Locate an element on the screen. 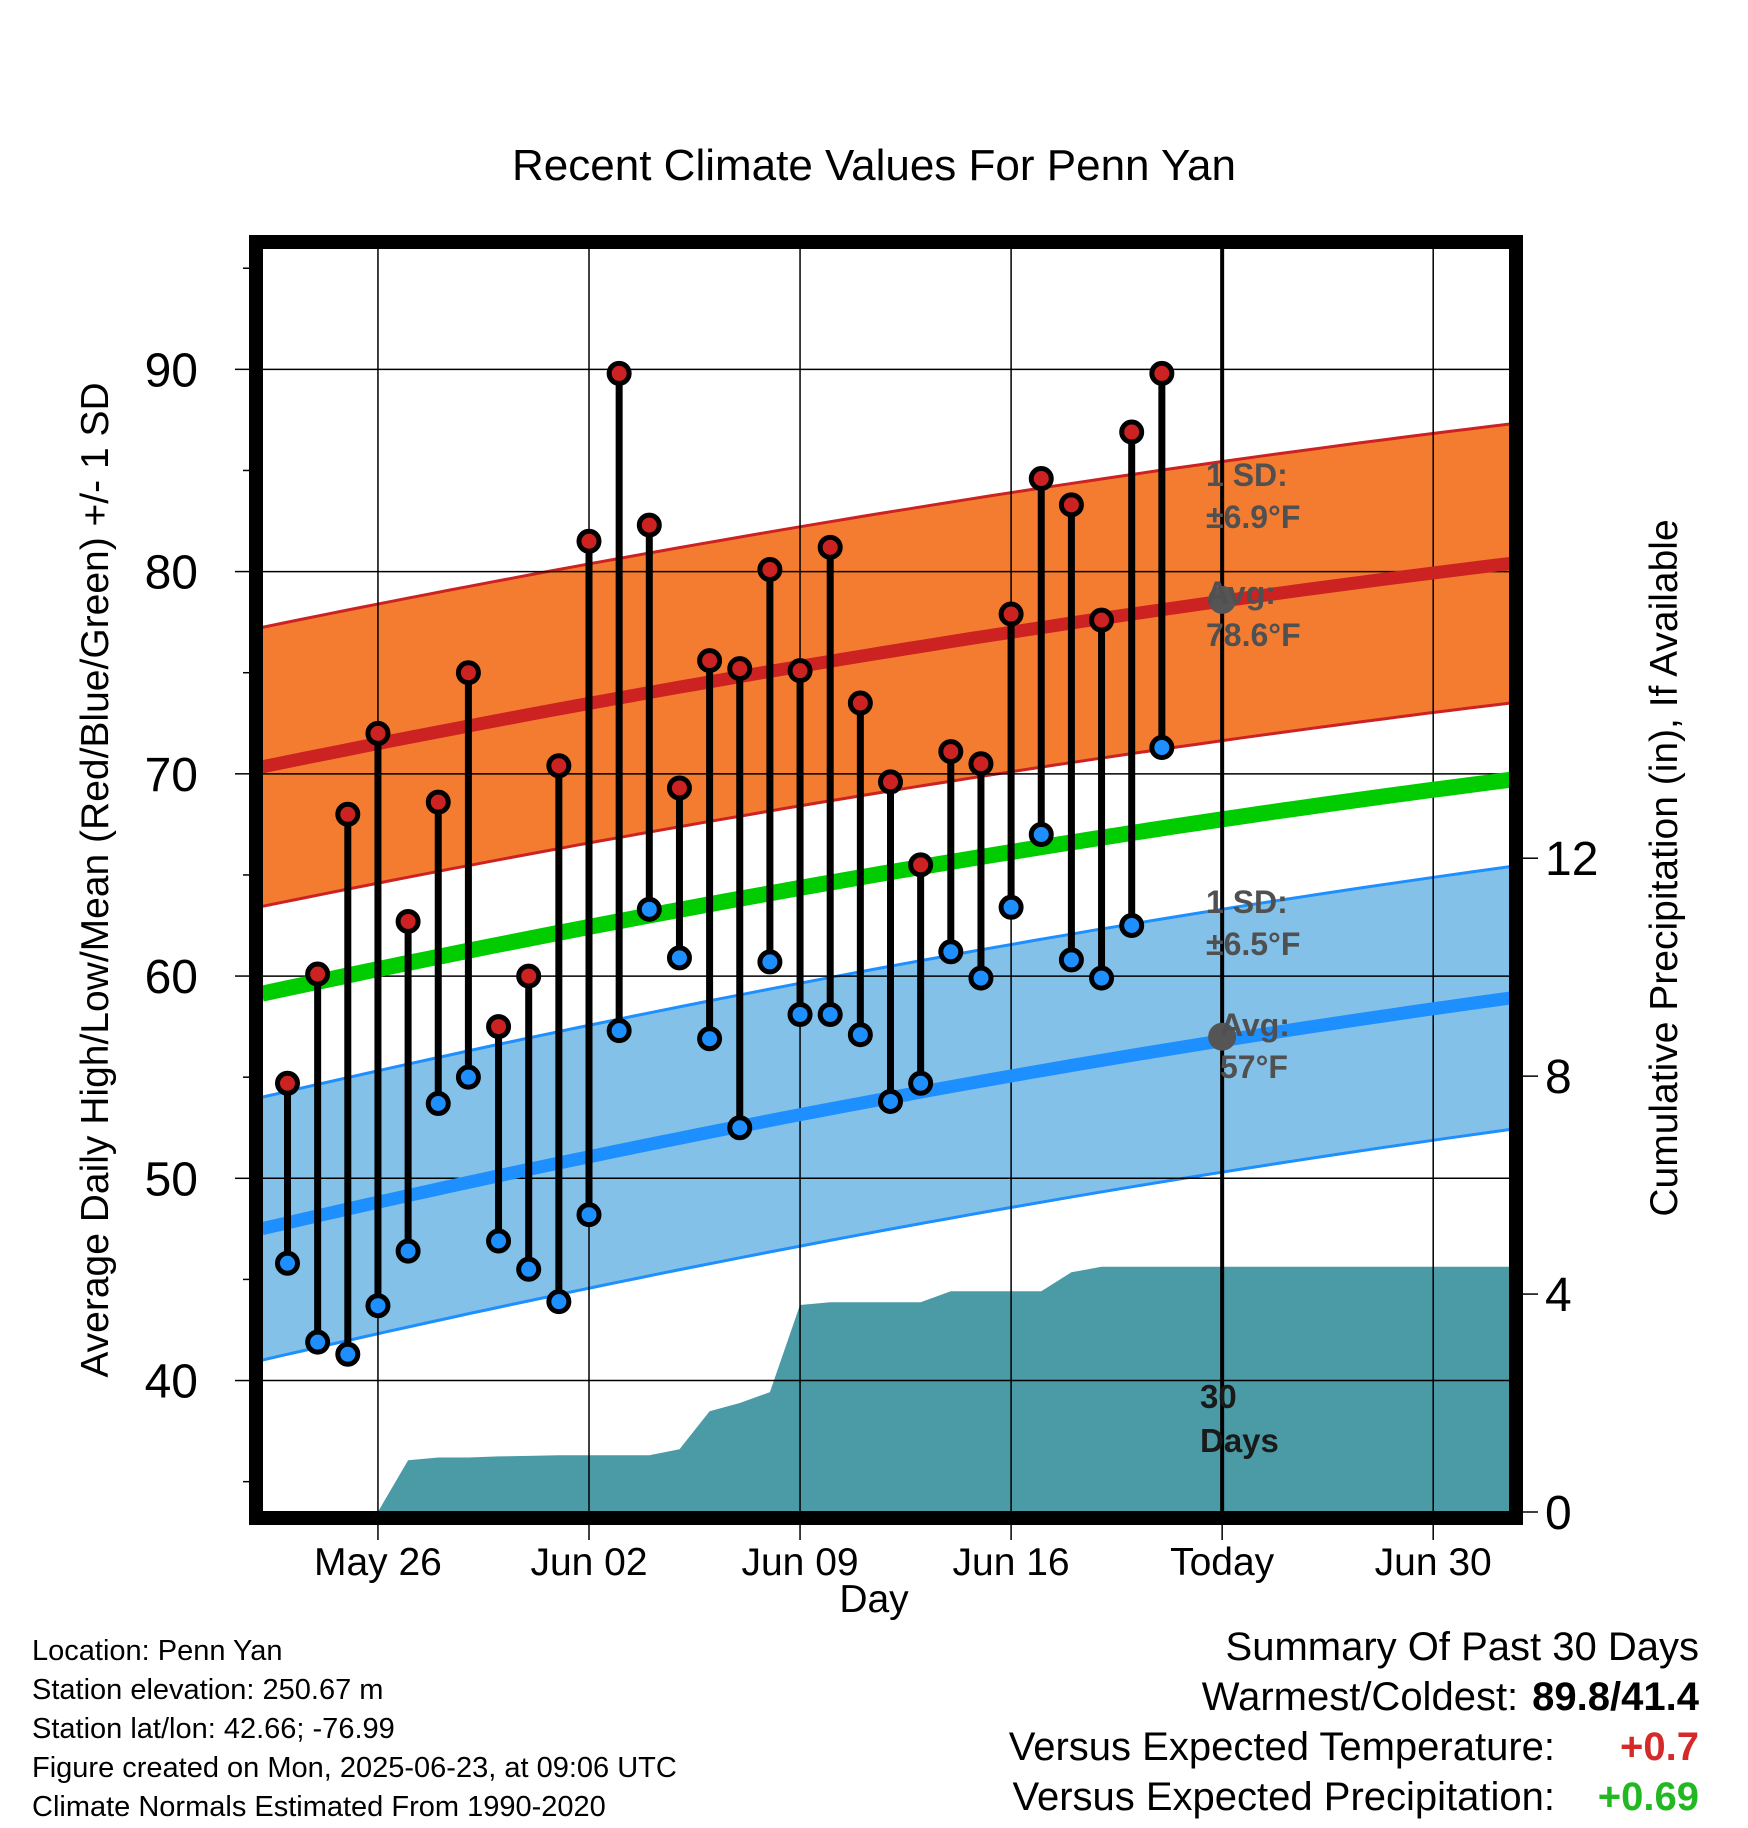 The image size is (1748, 1828). y-right-tick-label: 12 is located at coordinates (1571, 859).